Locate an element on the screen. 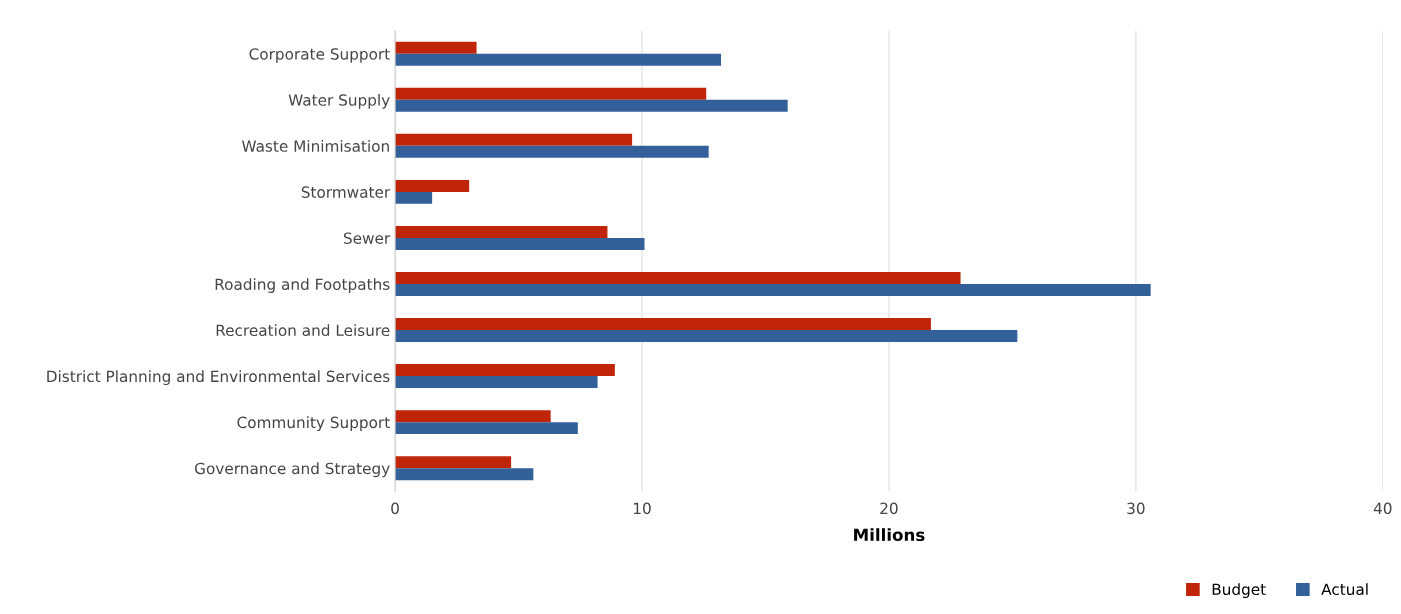  y-tick-label: Sewer is located at coordinates (367, 238).